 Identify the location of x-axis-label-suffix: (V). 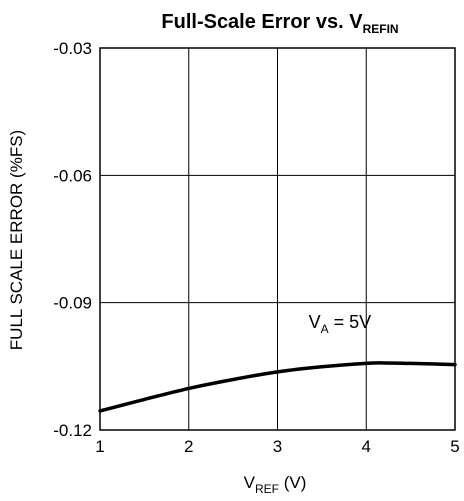
(292, 482).